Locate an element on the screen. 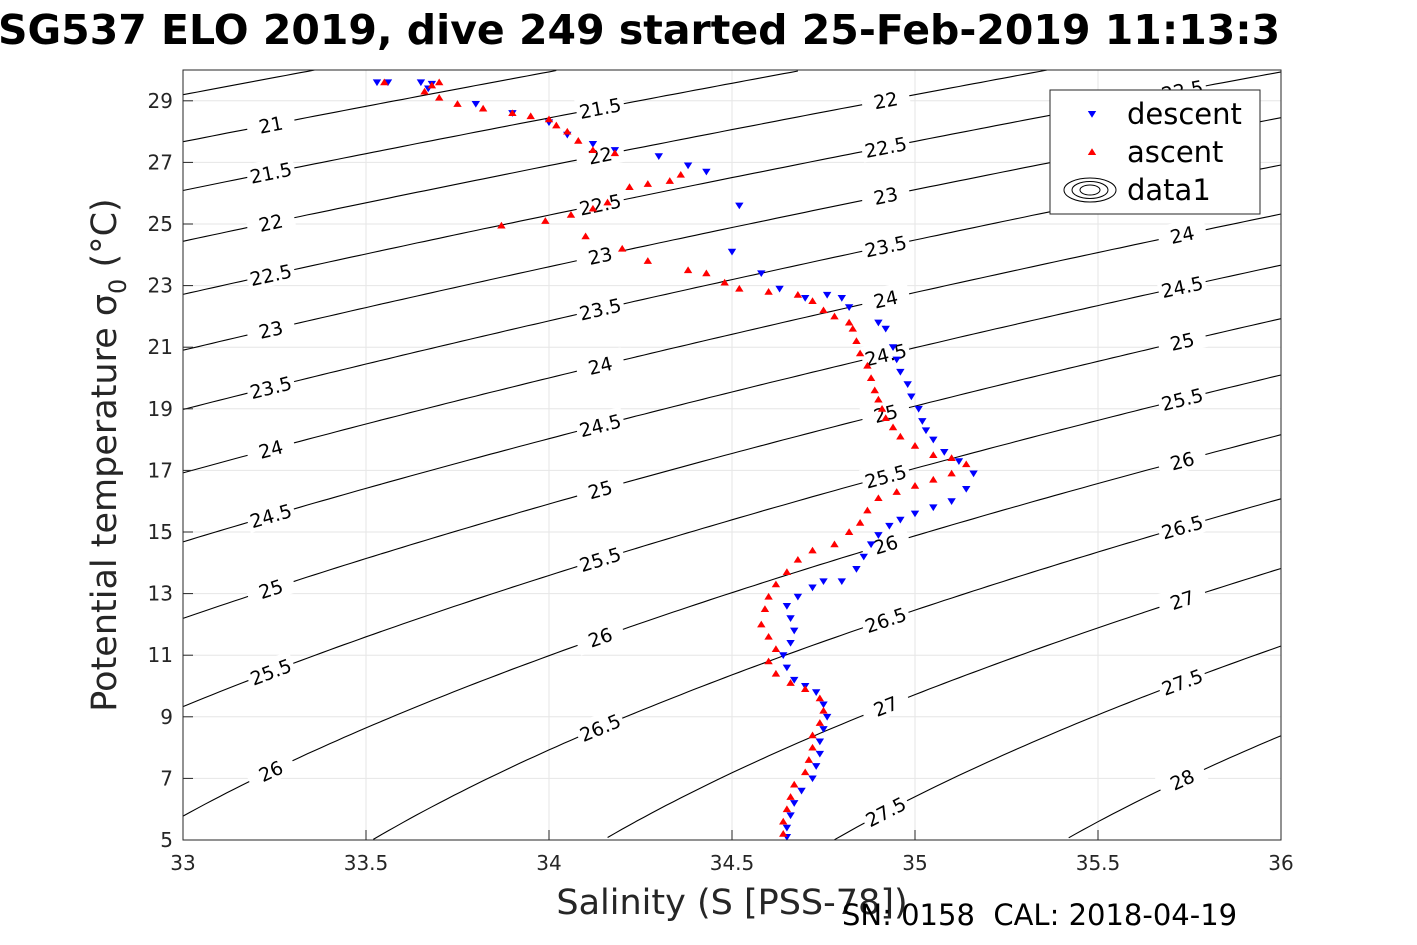 Image resolution: width=1417 pixels, height=945 pixels. contour-label: 26.5 is located at coordinates (1182, 525).